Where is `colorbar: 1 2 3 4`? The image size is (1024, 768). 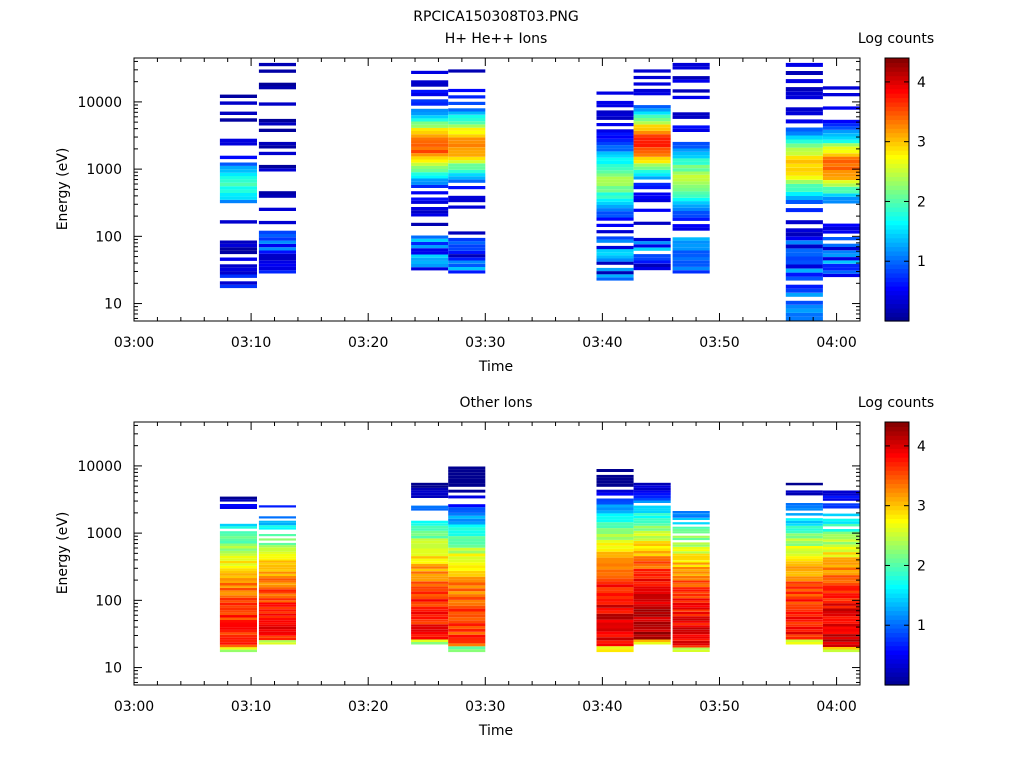 colorbar: 1 2 3 4 is located at coordinates (905, 189).